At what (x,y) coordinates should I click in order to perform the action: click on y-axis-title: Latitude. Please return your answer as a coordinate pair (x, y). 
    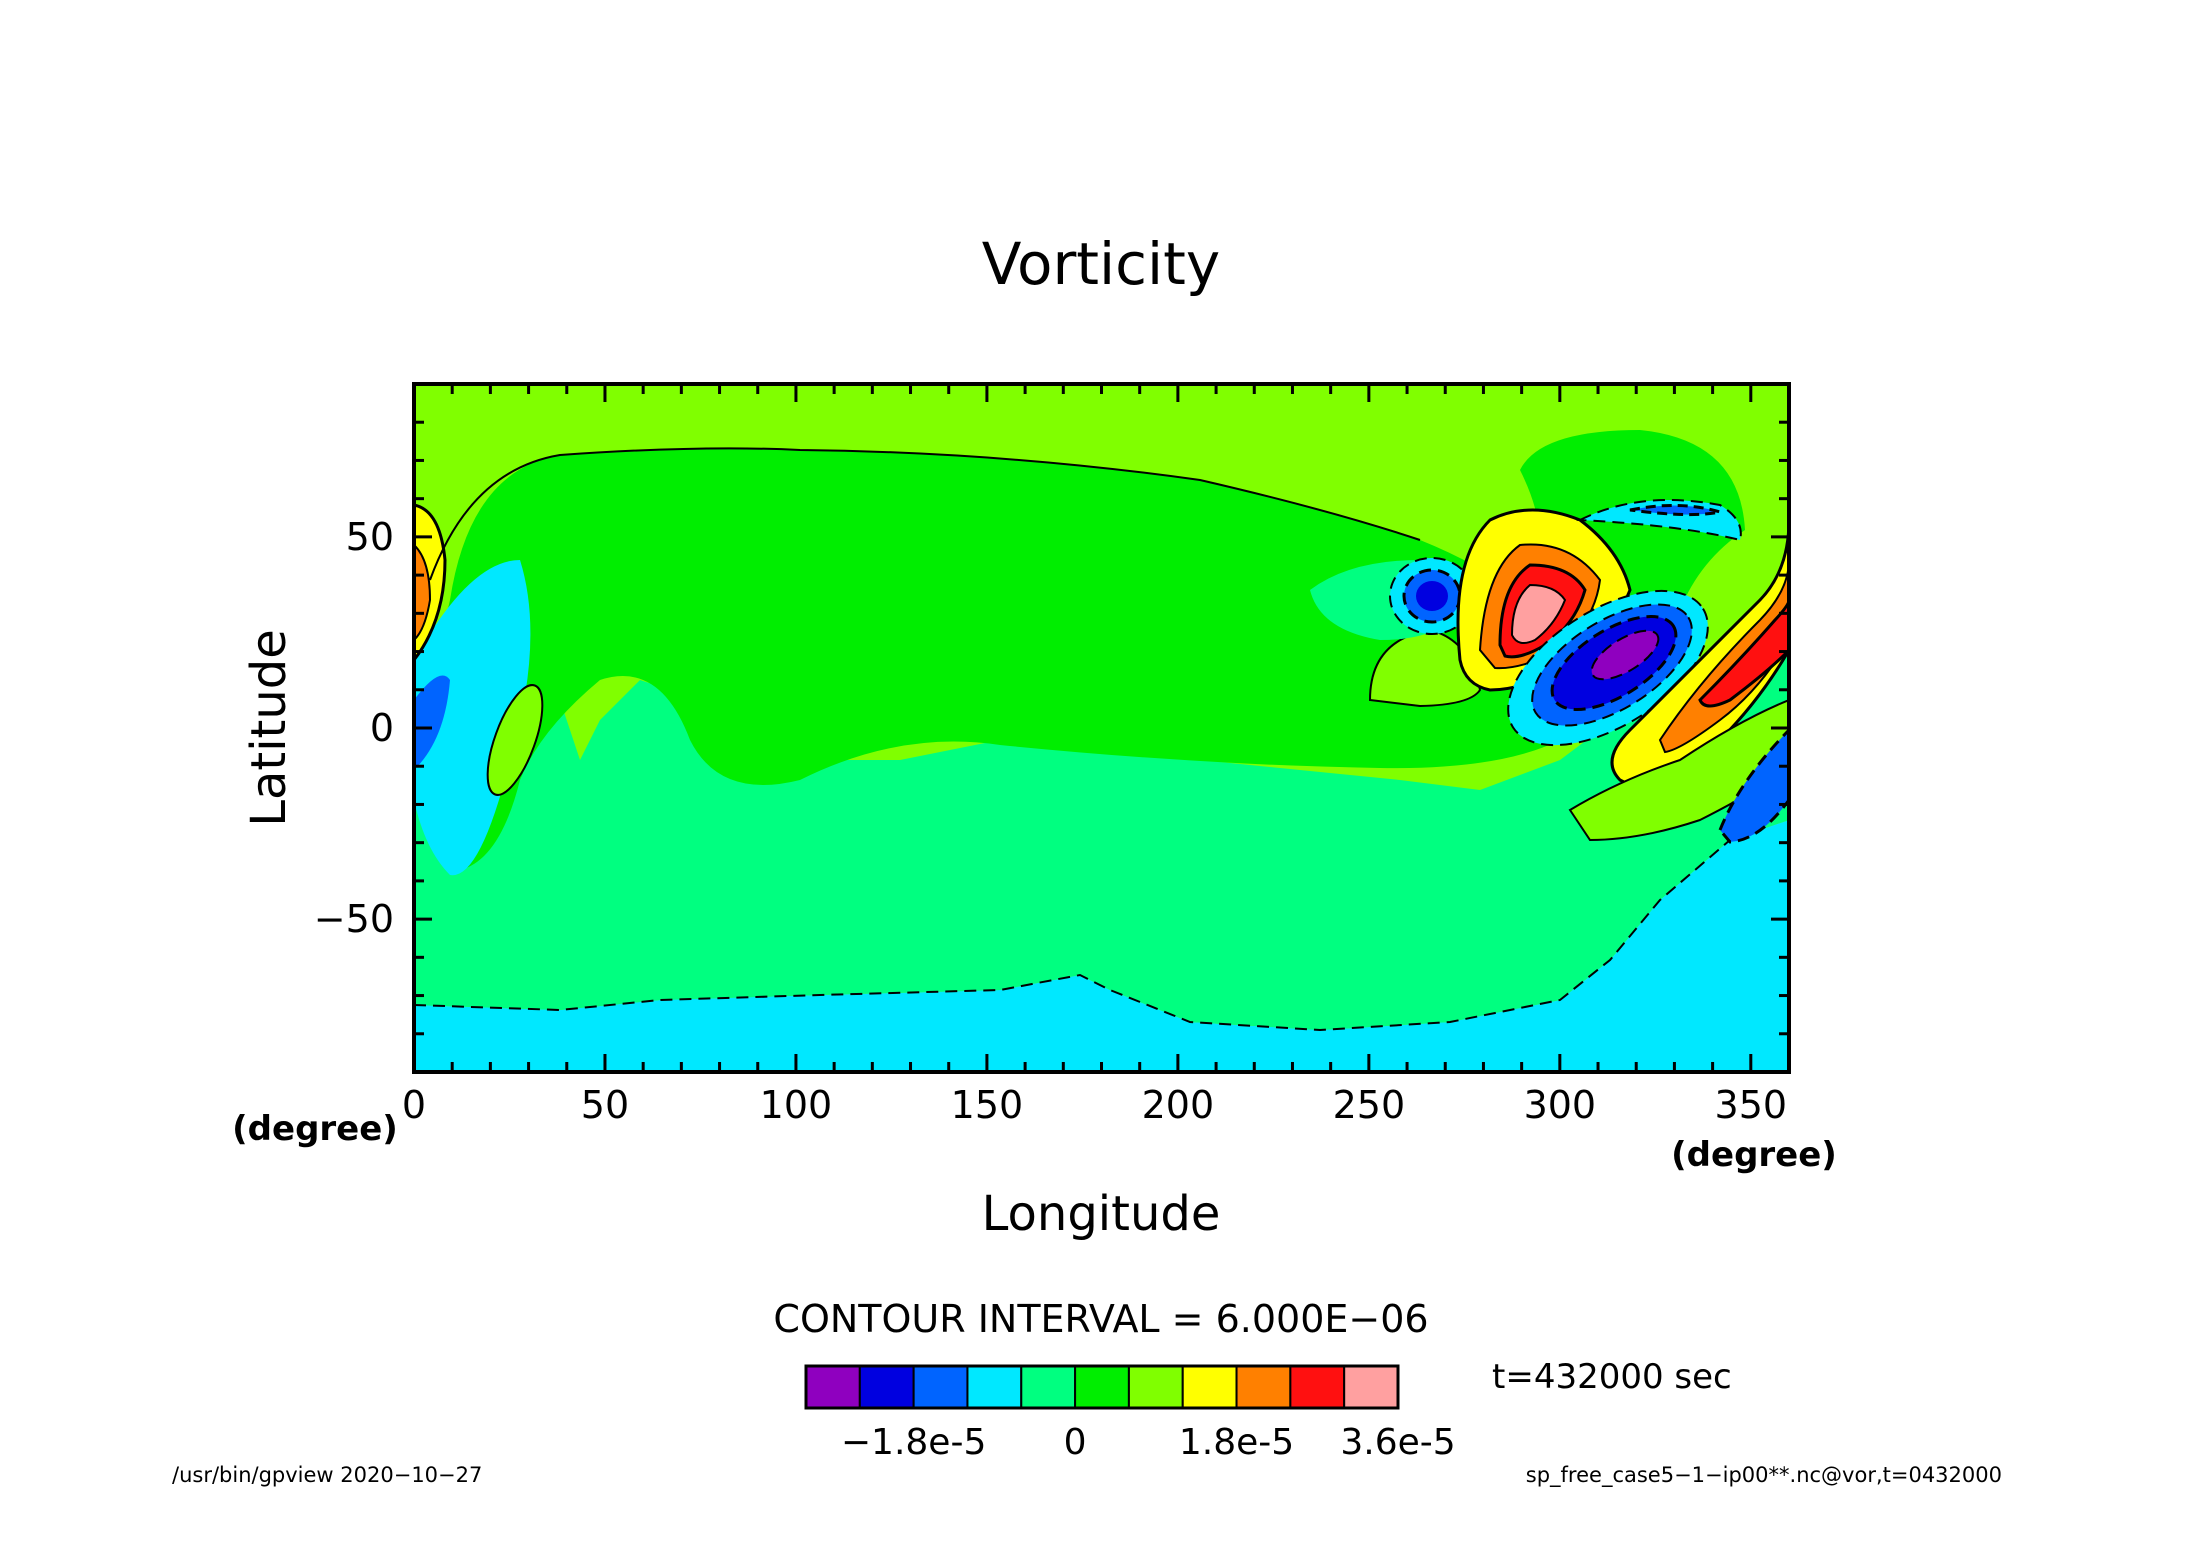
    Looking at the image, I should click on (269, 728).